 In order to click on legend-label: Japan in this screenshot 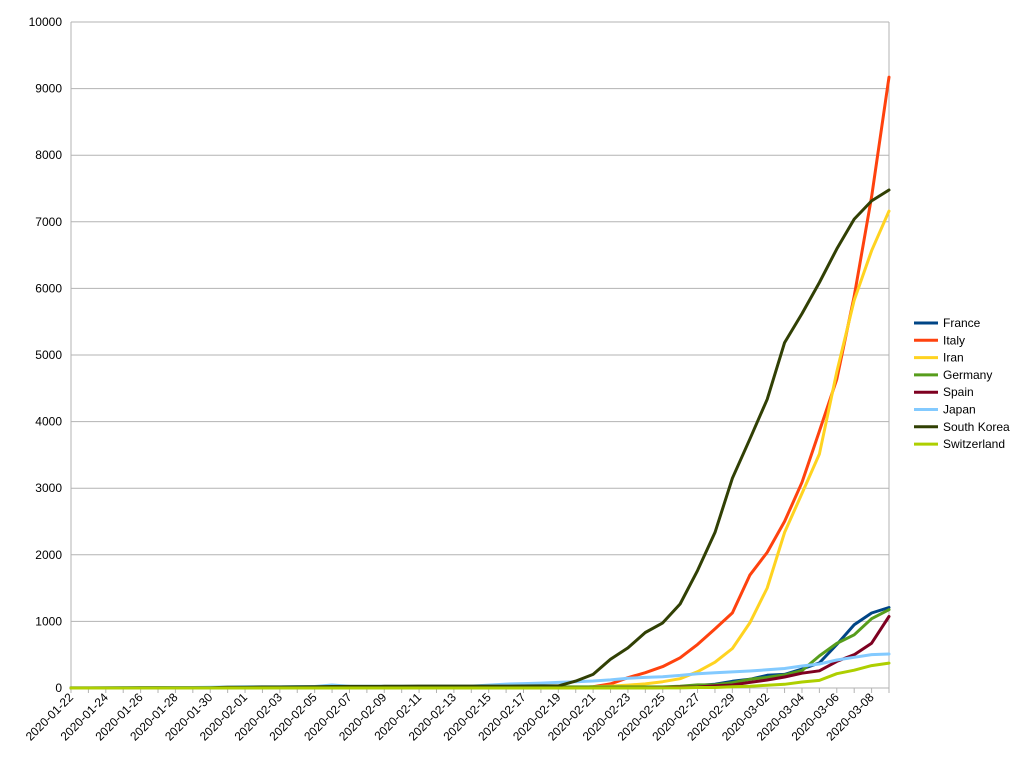, I will do `click(959, 410)`.